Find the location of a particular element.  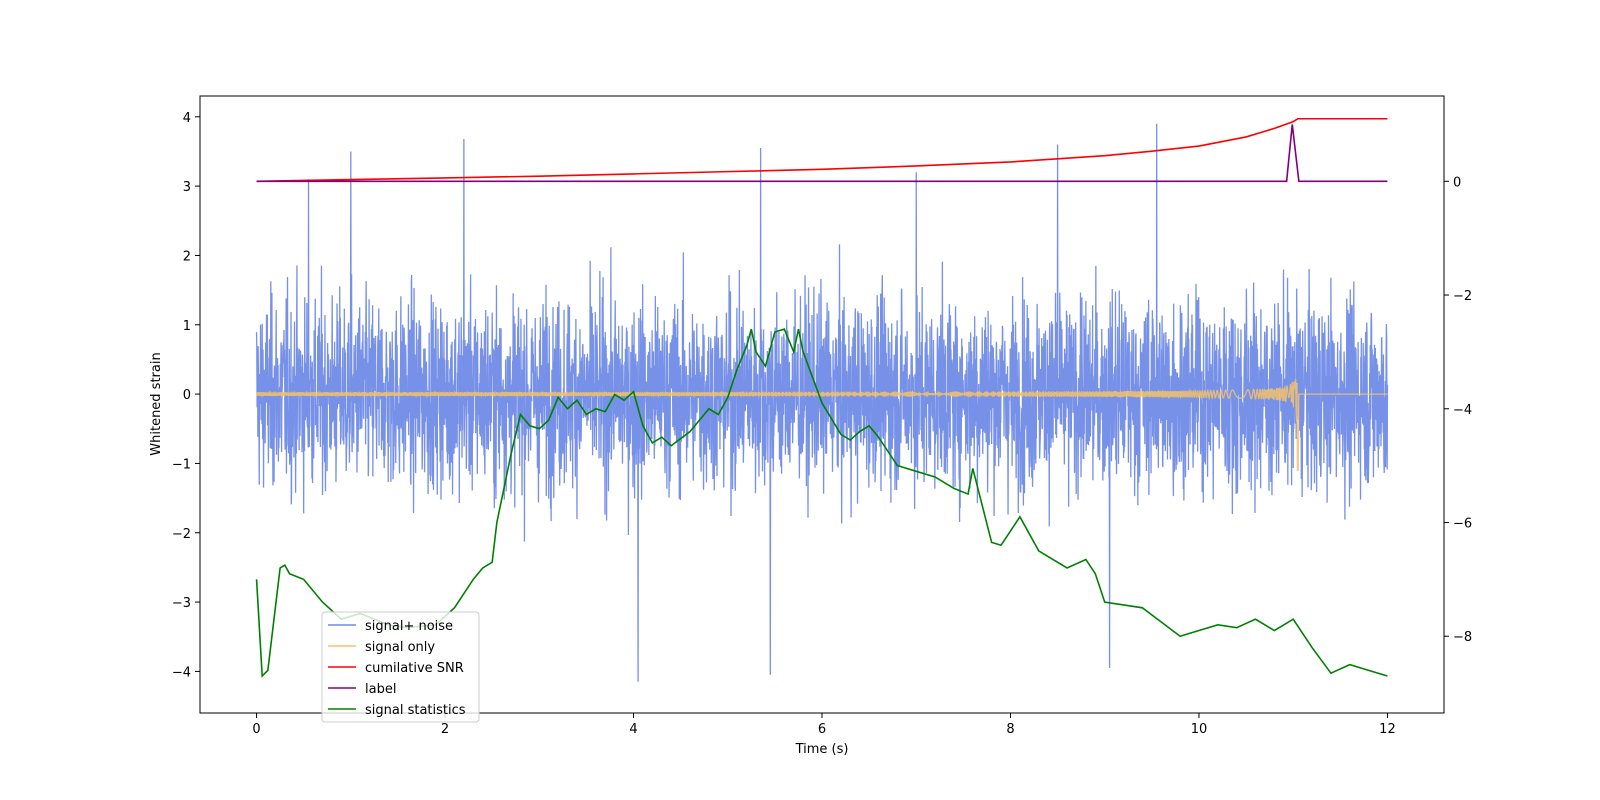

cumulative-snr-line is located at coordinates (822, 150).